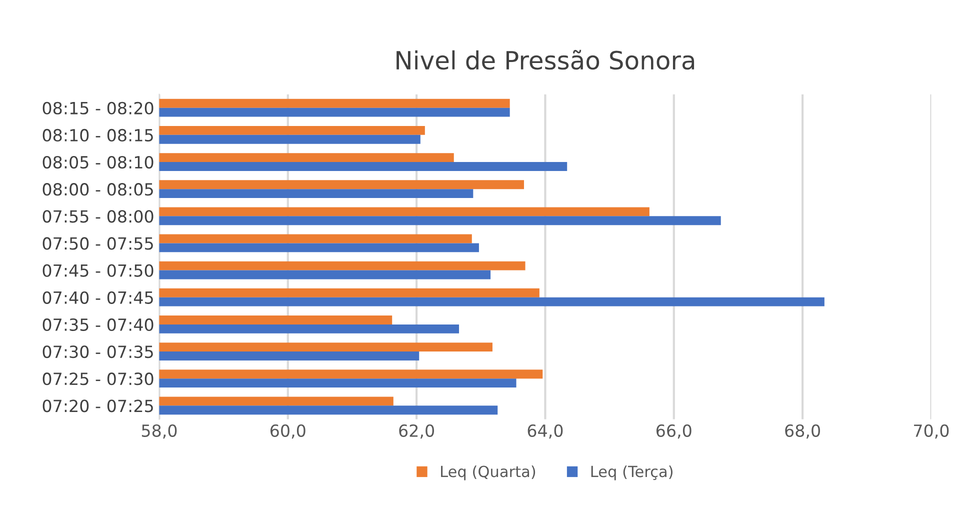 This screenshot has height=524, width=965. What do you see at coordinates (97, 135) in the screenshot?
I see `y-tick-label: 08:10 - 08:15` at bounding box center [97, 135].